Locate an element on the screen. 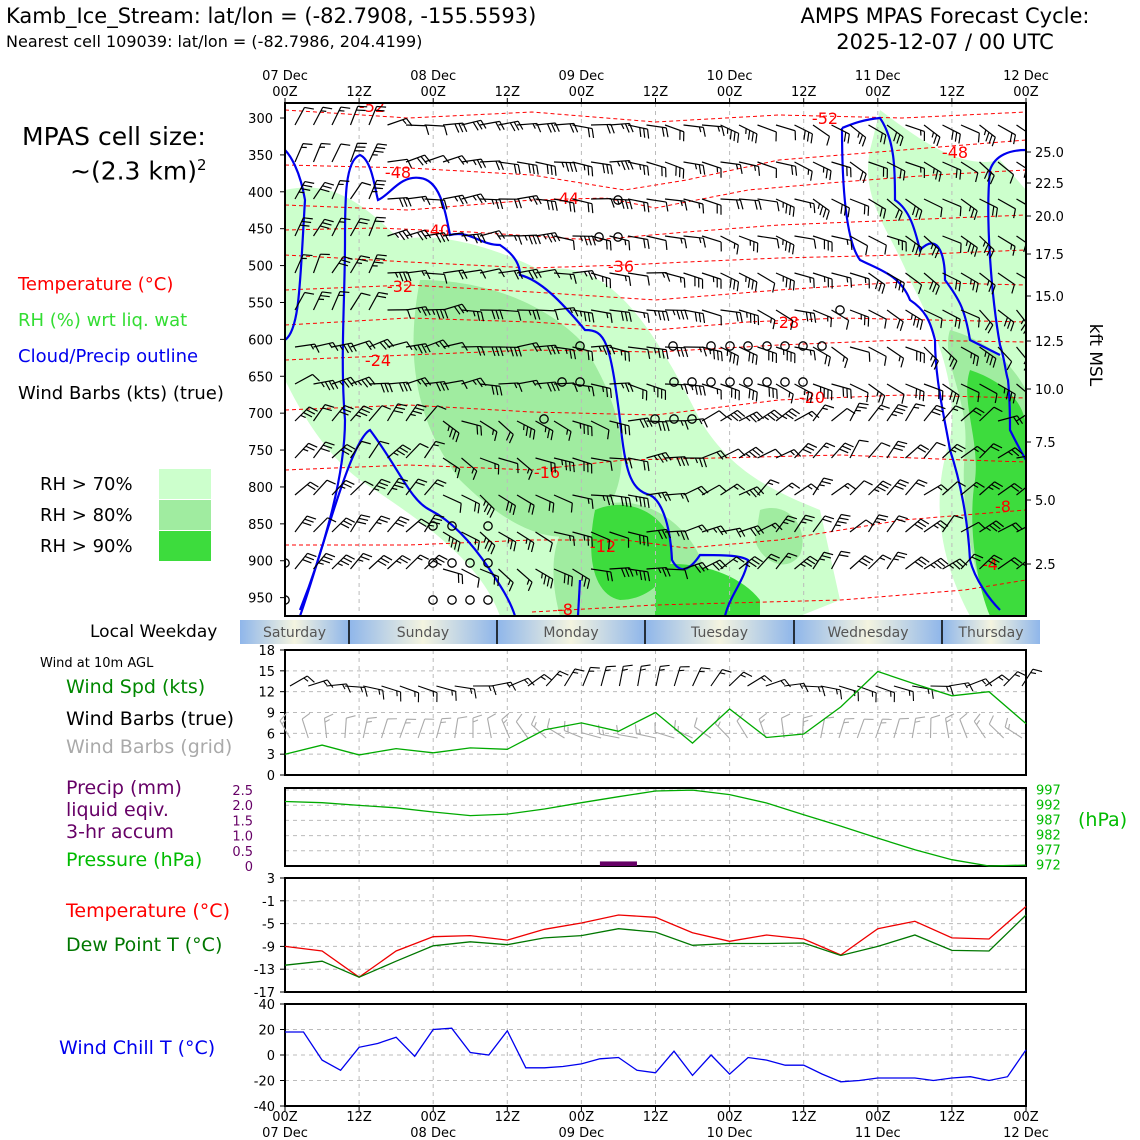 The image size is (1140, 1140). isotherm-label: -32 is located at coordinates (400, 286).